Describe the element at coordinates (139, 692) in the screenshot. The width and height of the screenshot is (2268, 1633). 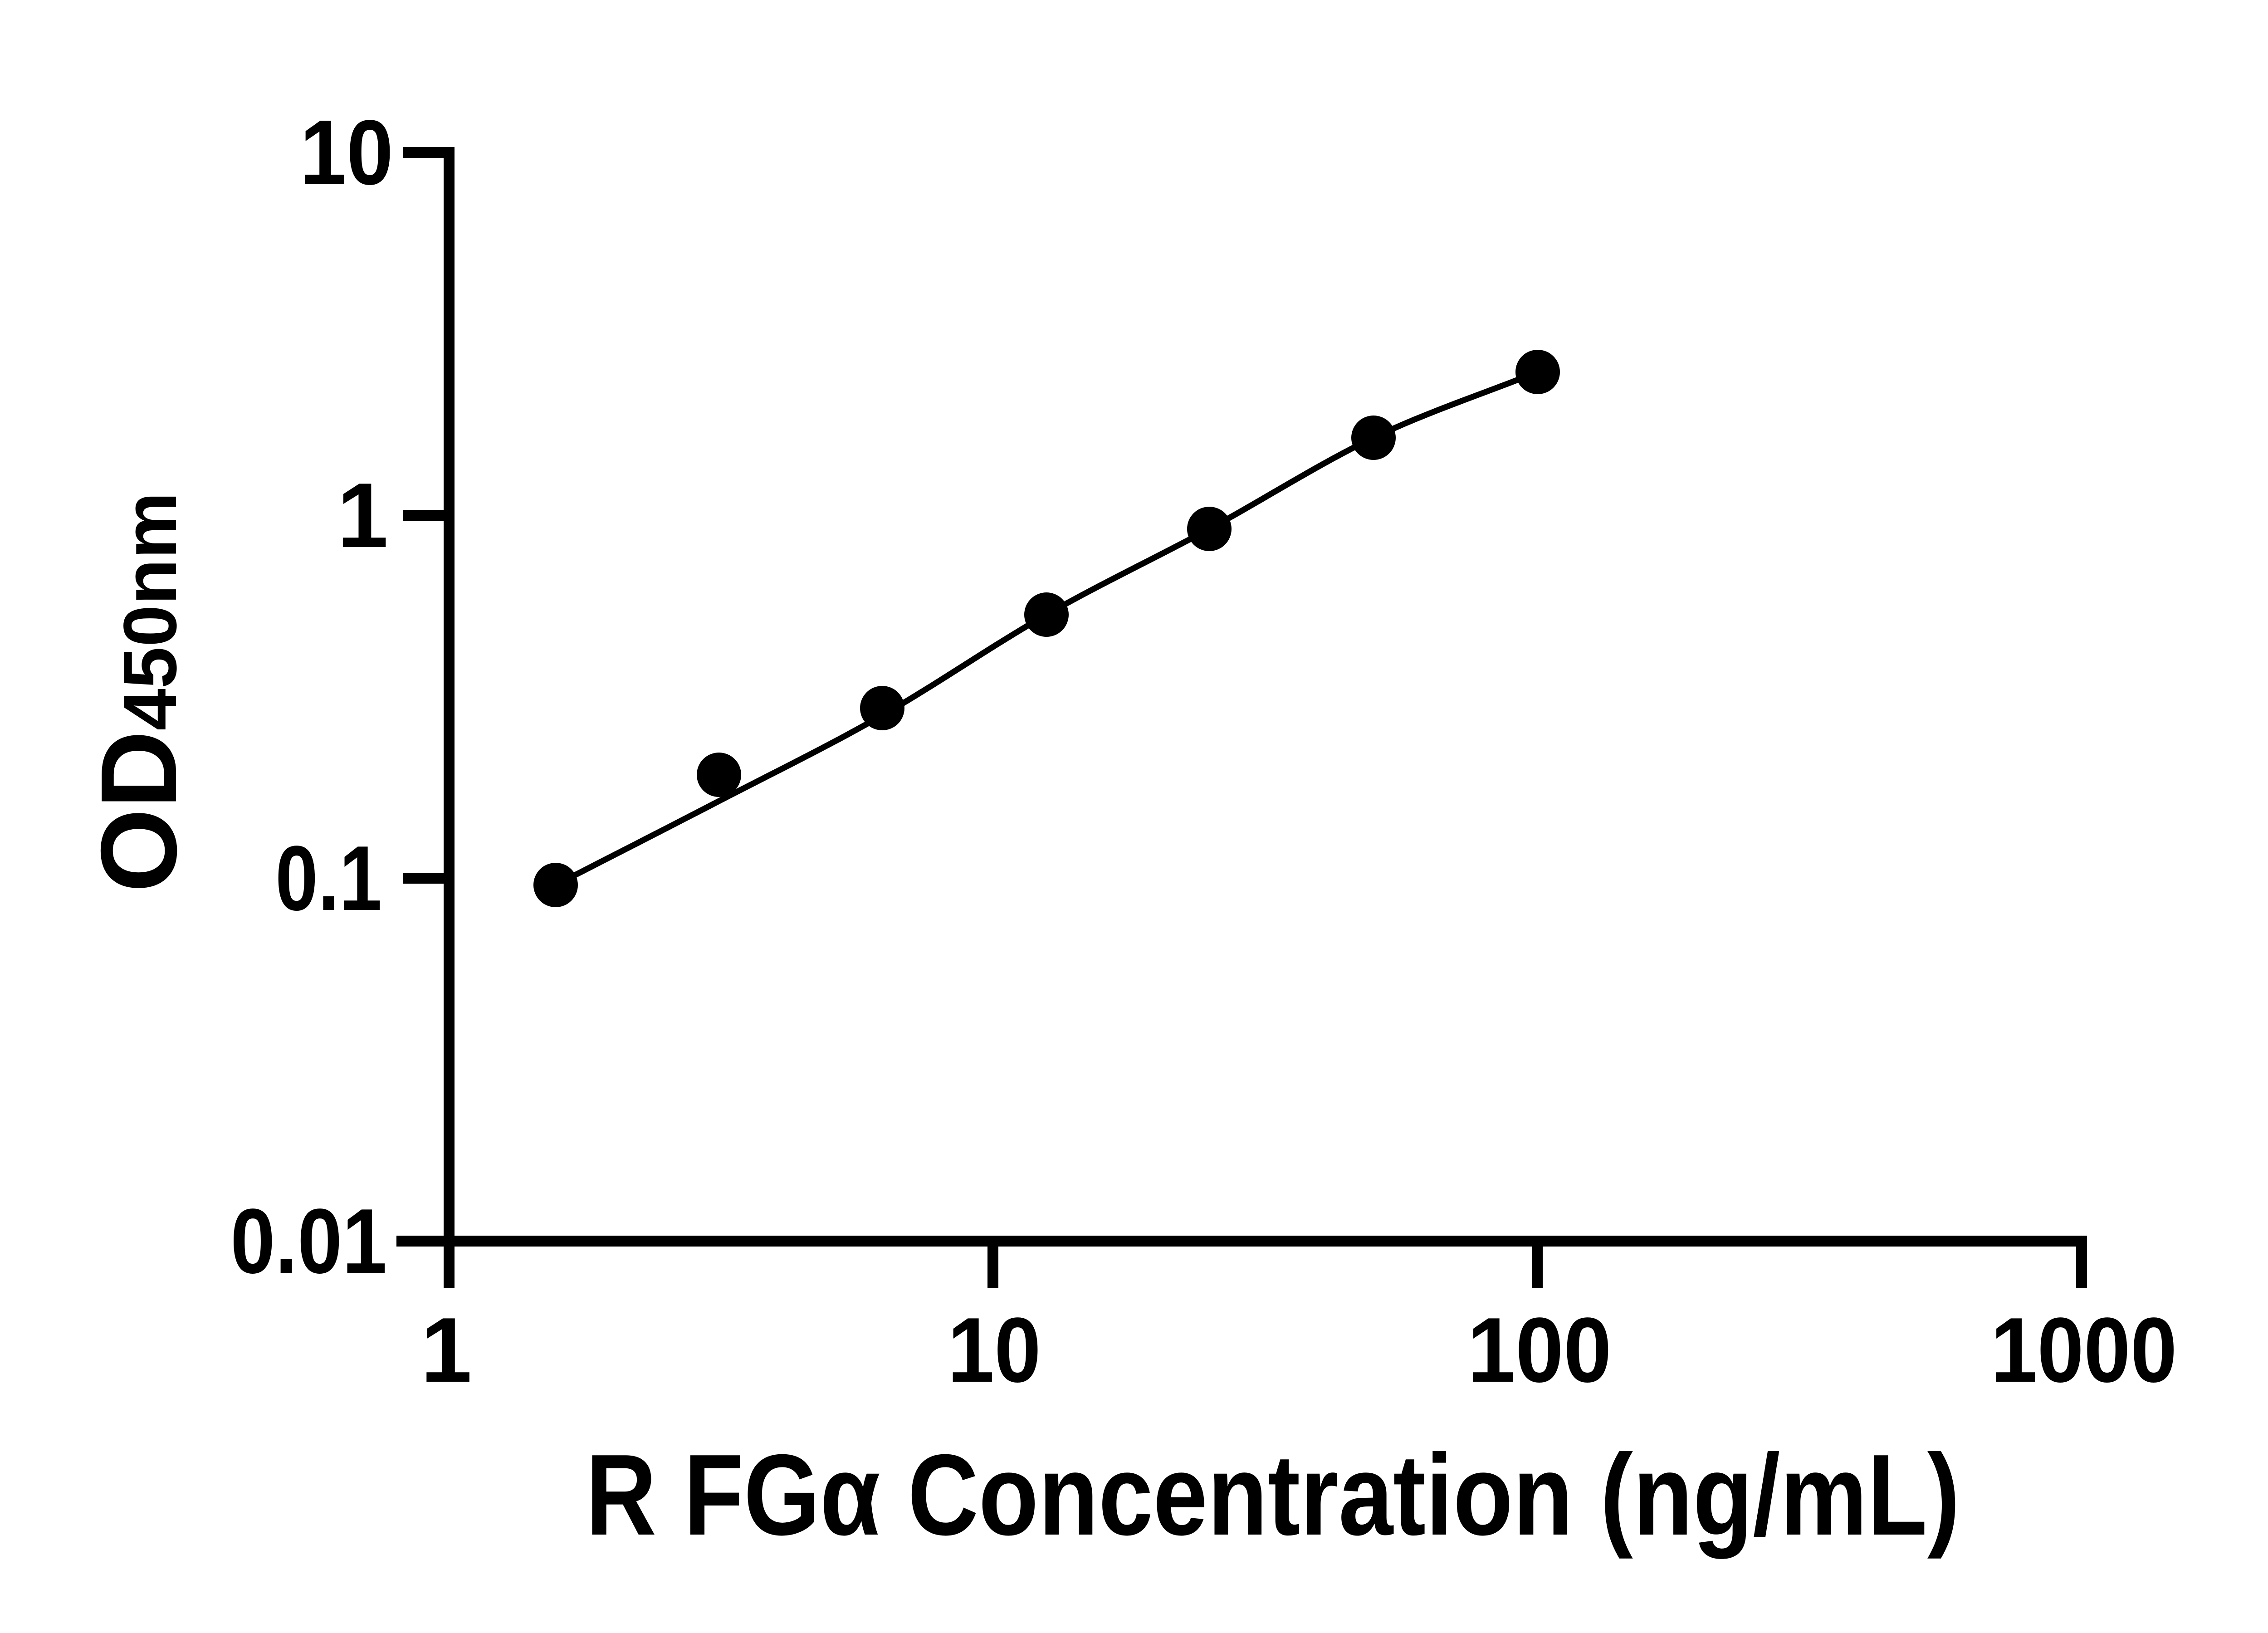
I see `svg-text: OD450nm` at that location.